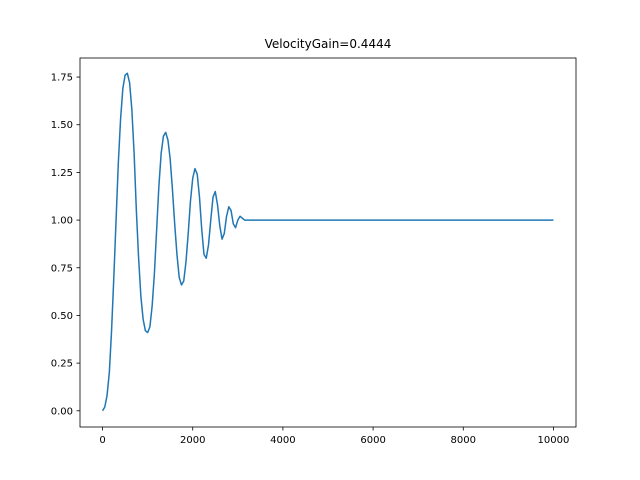  I want to click on x-tick-label: 0, so click(102, 440).